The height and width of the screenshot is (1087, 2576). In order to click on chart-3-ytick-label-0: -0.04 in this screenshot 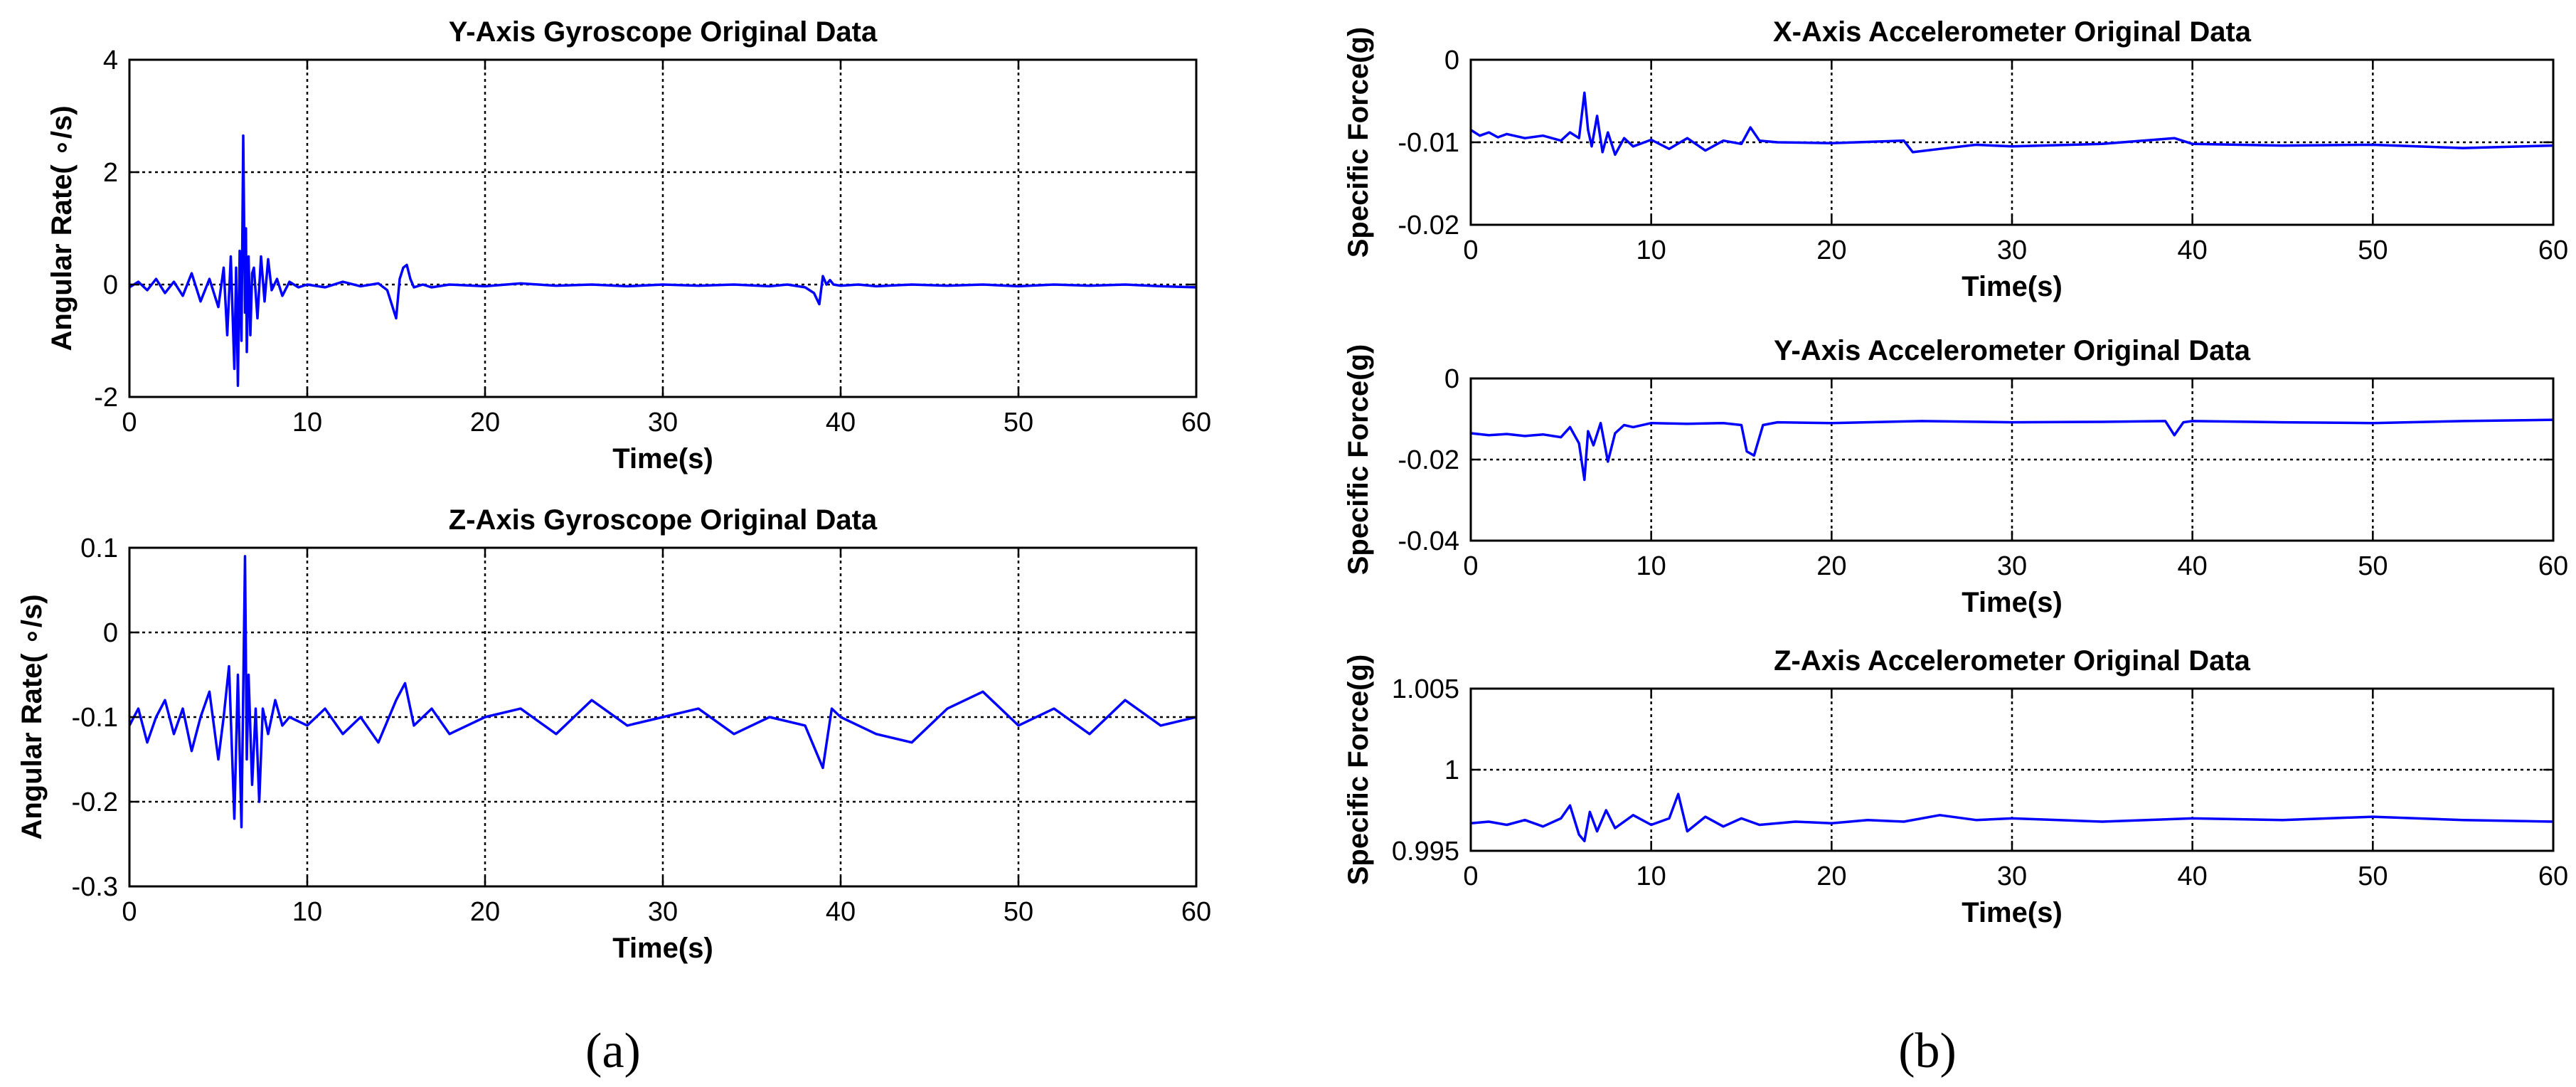, I will do `click(1428, 541)`.